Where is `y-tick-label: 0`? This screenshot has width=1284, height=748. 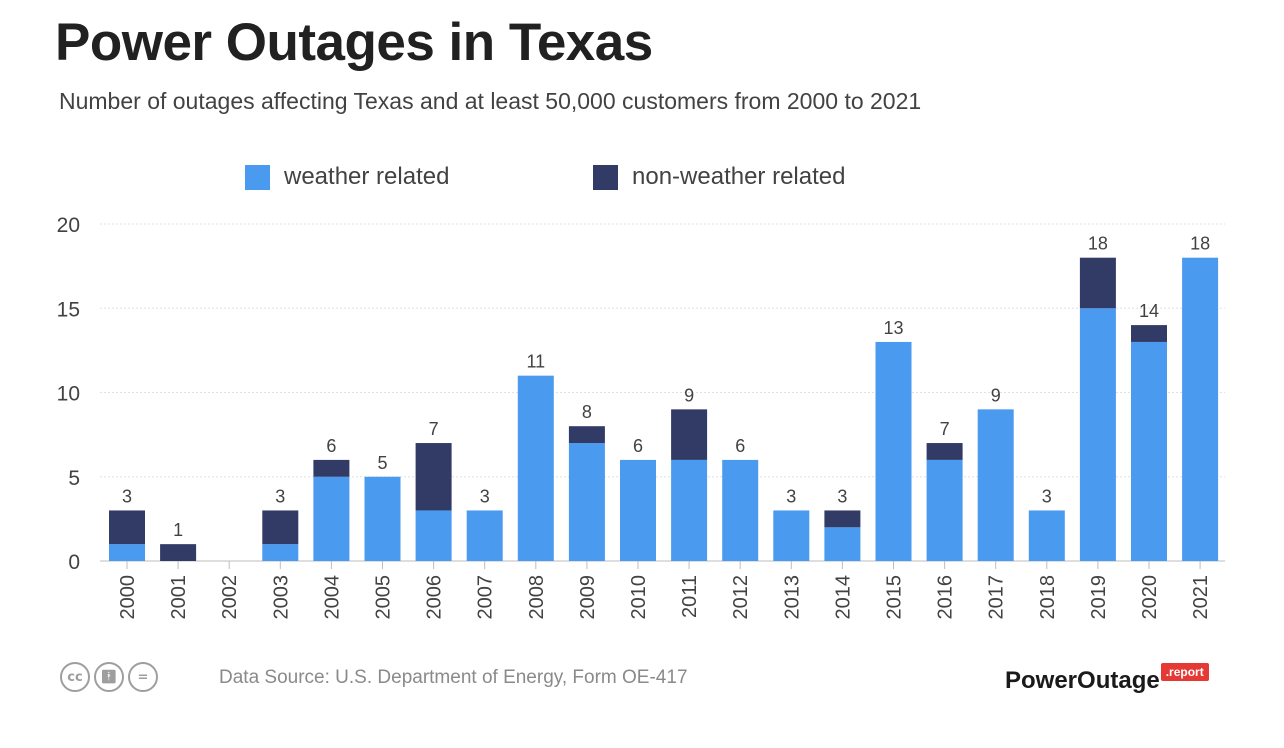
y-tick-label: 0 is located at coordinates (74, 562).